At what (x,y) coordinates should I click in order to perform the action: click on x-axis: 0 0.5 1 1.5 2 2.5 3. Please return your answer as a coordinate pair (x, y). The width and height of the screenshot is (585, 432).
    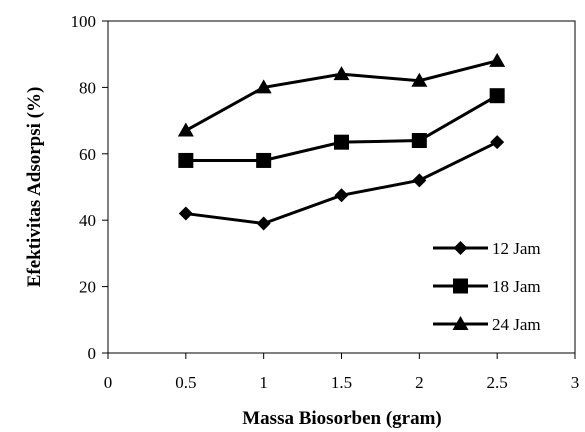
    Looking at the image, I should click on (342, 372).